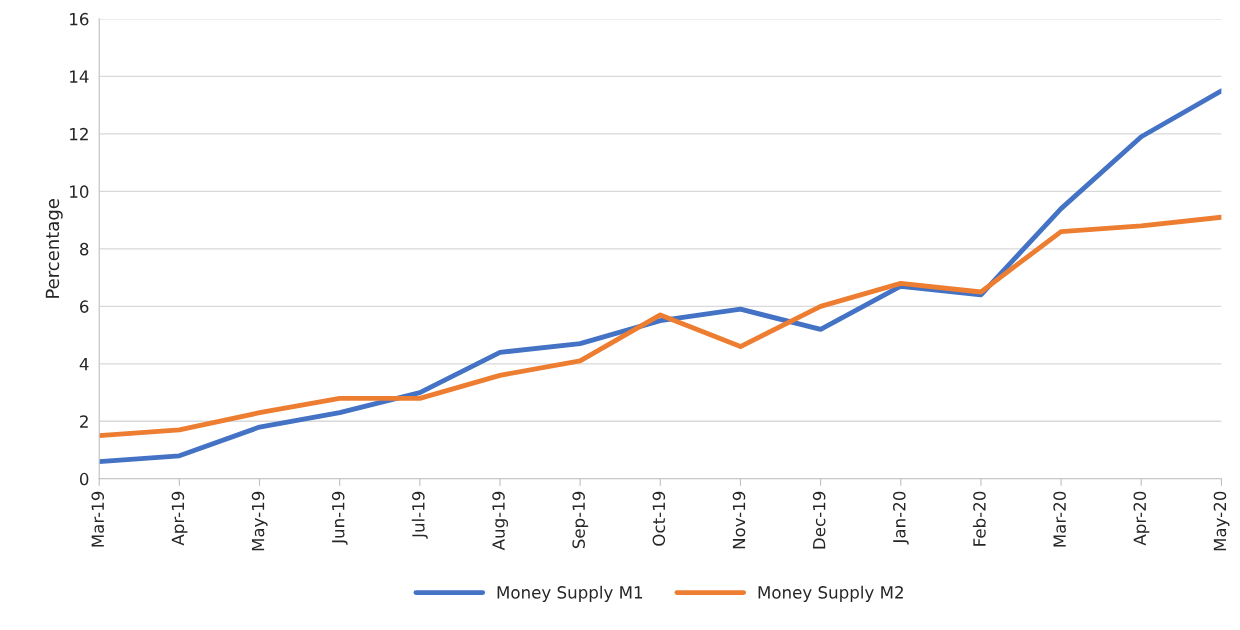 This screenshot has height=630, width=1240. I want to click on x-tick-label: Oct-19, so click(659, 518).